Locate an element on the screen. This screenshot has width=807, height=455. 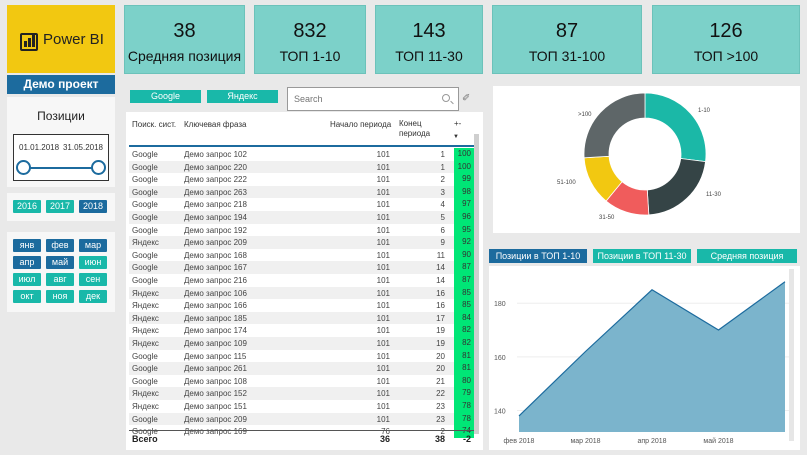
cell-keyword: Демо запрос 263 is located at coordinates (215, 192).